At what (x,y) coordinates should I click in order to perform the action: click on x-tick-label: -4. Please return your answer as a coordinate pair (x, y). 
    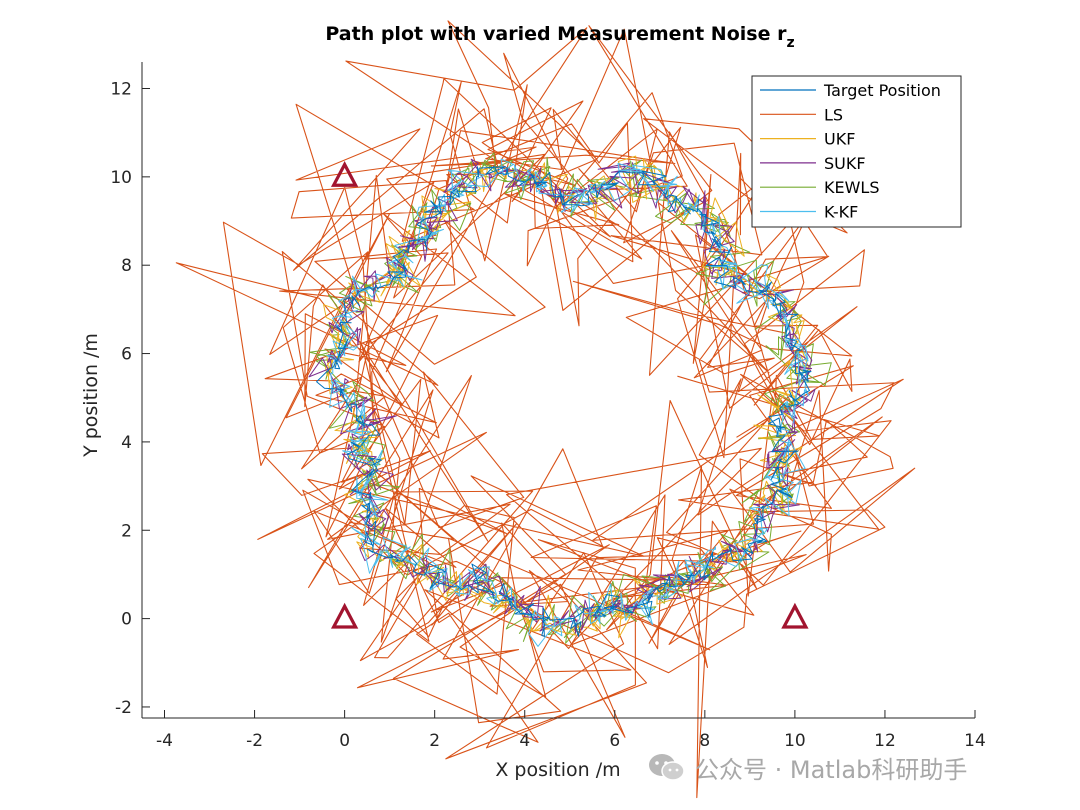
    Looking at the image, I should click on (164, 741).